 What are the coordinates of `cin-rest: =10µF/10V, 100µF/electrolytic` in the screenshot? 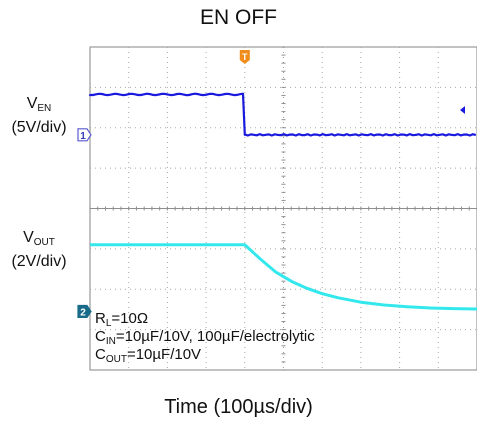 It's located at (215, 336).